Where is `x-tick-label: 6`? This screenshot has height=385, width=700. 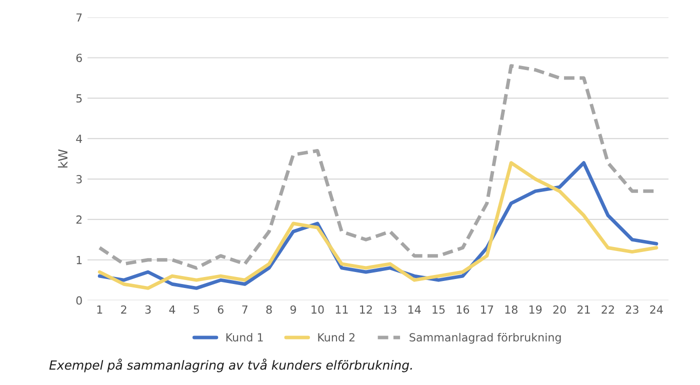
x-tick-label: 6 is located at coordinates (221, 309).